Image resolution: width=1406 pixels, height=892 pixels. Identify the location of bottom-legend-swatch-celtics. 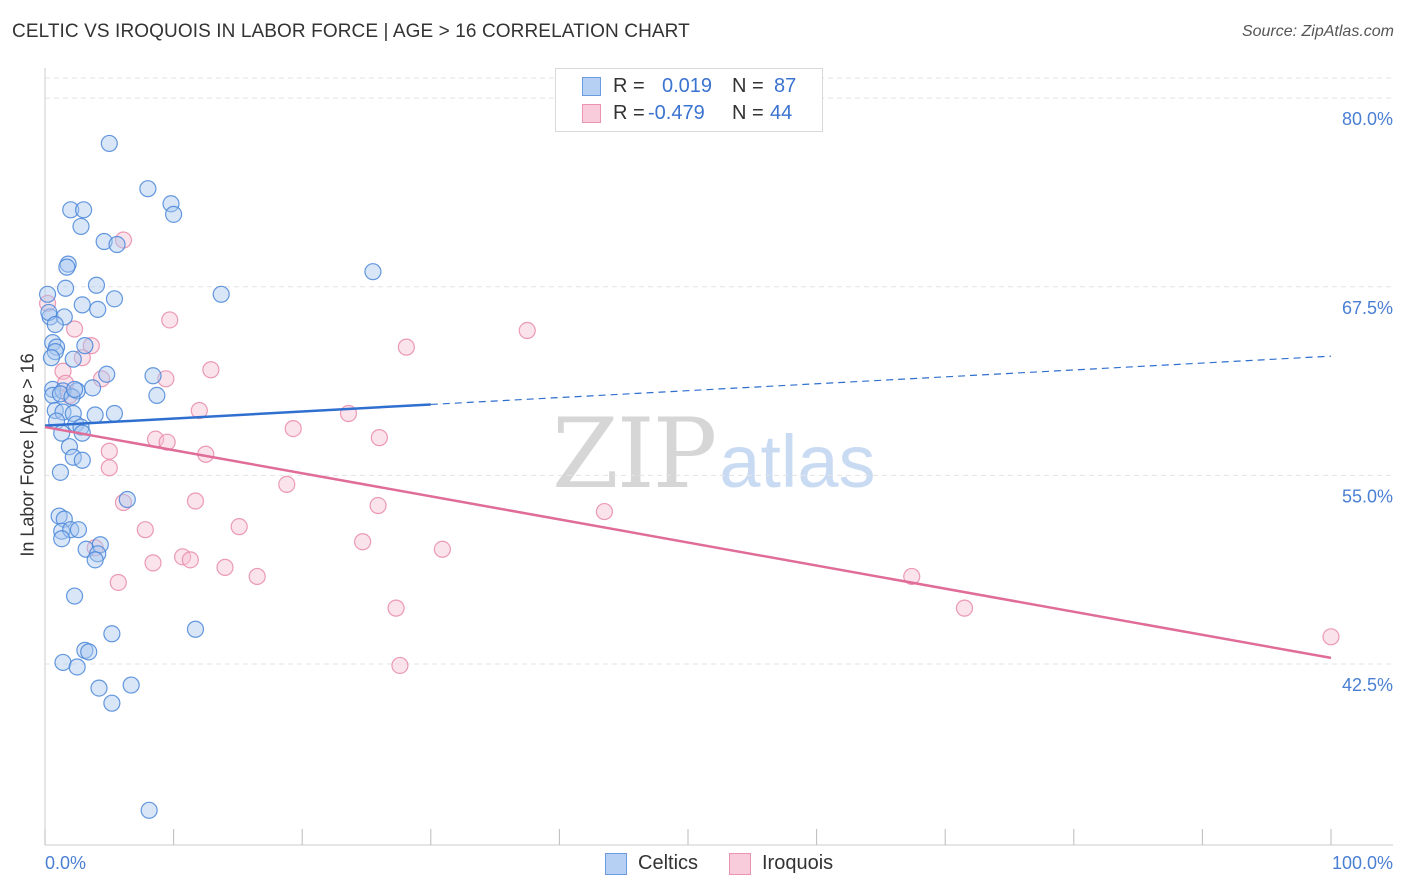
(616, 864).